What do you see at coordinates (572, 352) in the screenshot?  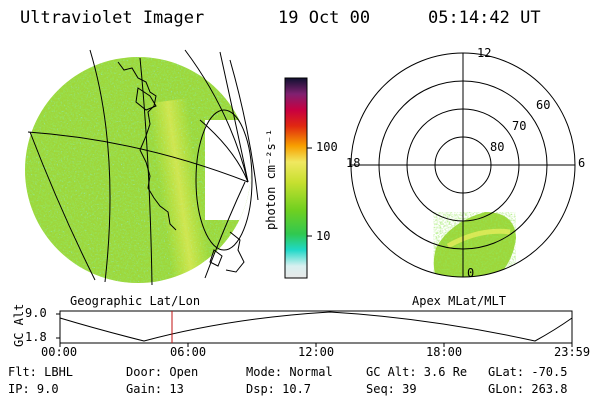 I see `timeline-xtick-2359: 23:59` at bounding box center [572, 352].